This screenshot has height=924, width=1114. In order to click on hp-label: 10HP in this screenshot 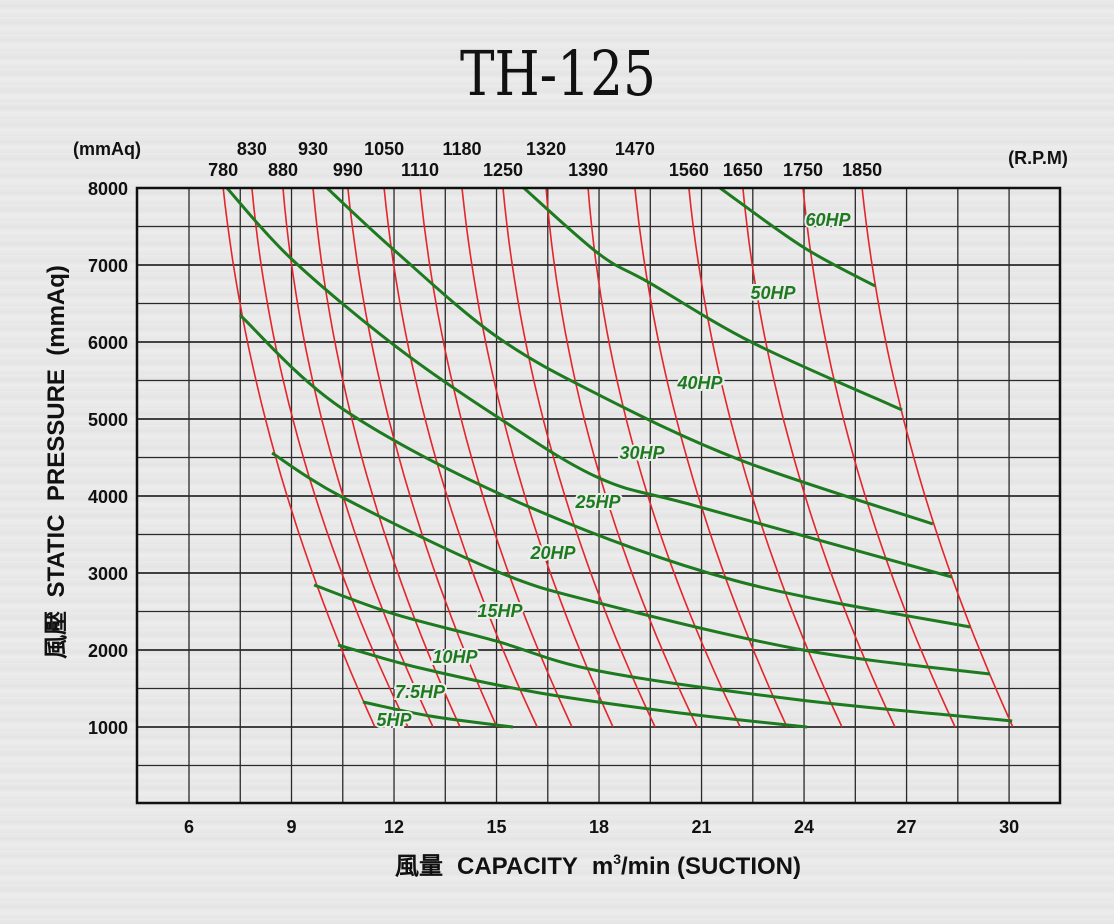, I will do `click(455, 657)`.